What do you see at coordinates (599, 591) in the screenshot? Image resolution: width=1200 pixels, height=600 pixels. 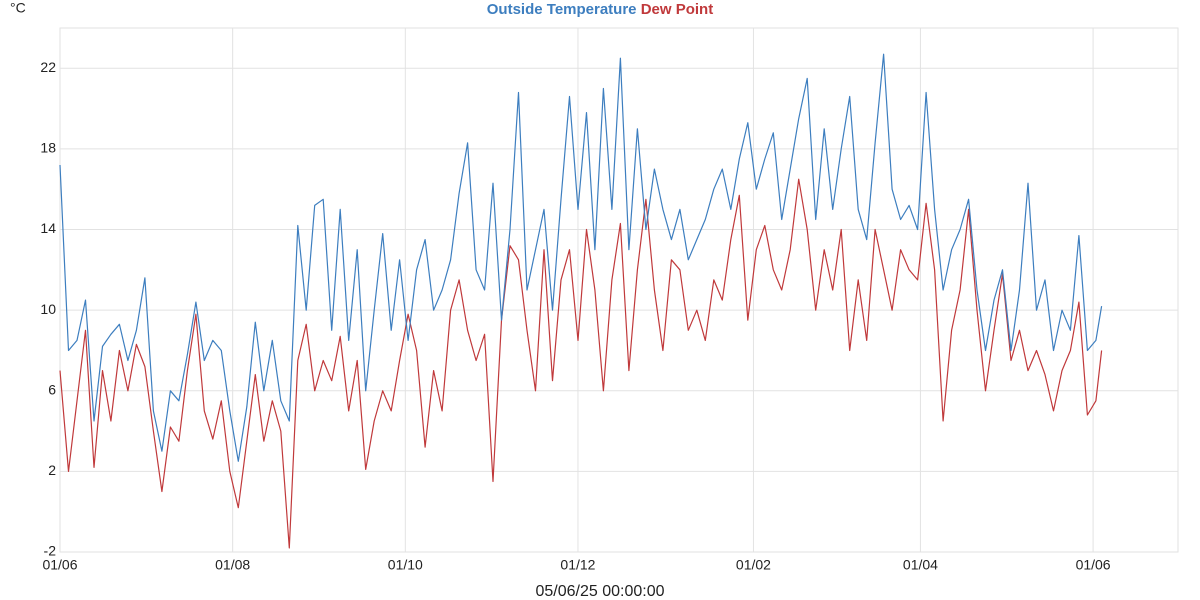 I see `x-axis-title: 05/06/25 00:00:00` at bounding box center [599, 591].